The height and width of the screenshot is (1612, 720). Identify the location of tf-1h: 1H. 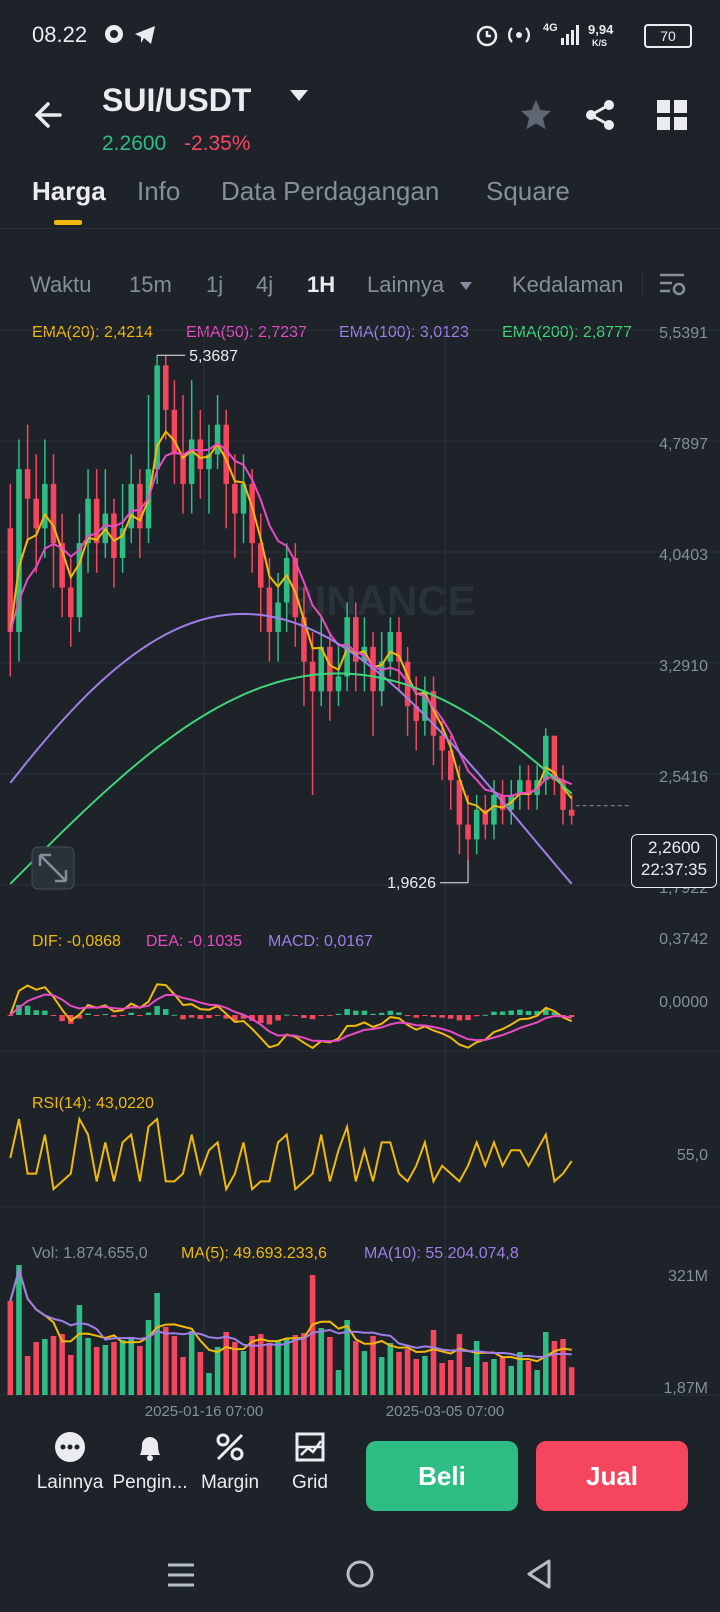
(321, 284).